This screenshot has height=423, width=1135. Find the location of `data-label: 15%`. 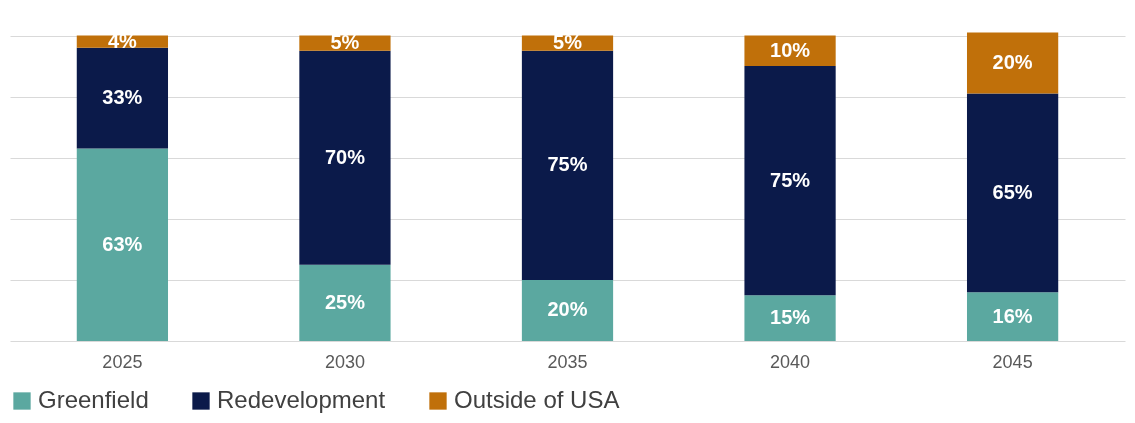

data-label: 15% is located at coordinates (790, 317).